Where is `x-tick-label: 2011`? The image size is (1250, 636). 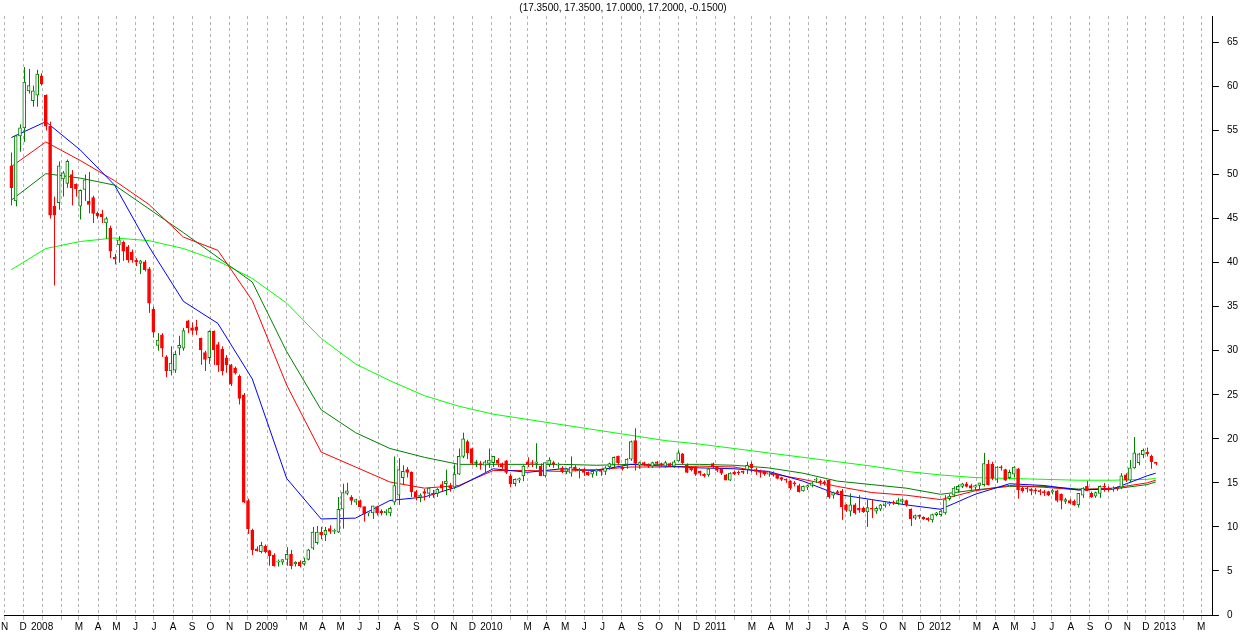 x-tick-label: 2011 is located at coordinates (715, 626).